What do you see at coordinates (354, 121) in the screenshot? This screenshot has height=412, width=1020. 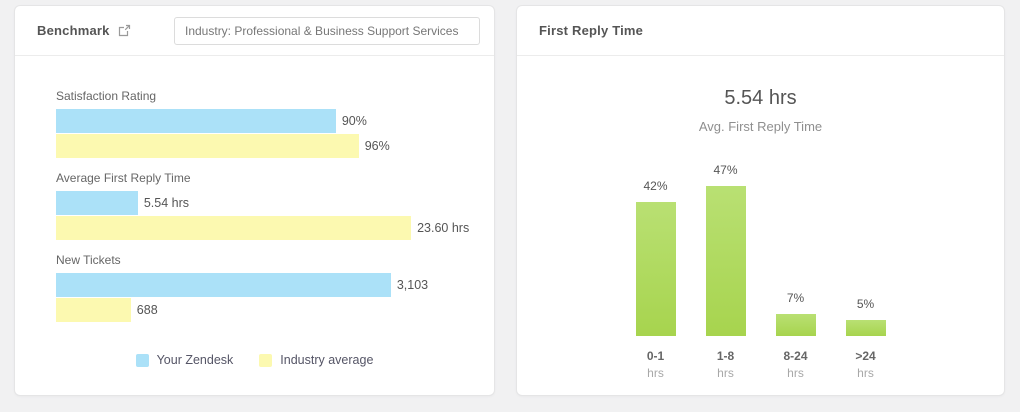 I see `bar-value-label: 90%` at bounding box center [354, 121].